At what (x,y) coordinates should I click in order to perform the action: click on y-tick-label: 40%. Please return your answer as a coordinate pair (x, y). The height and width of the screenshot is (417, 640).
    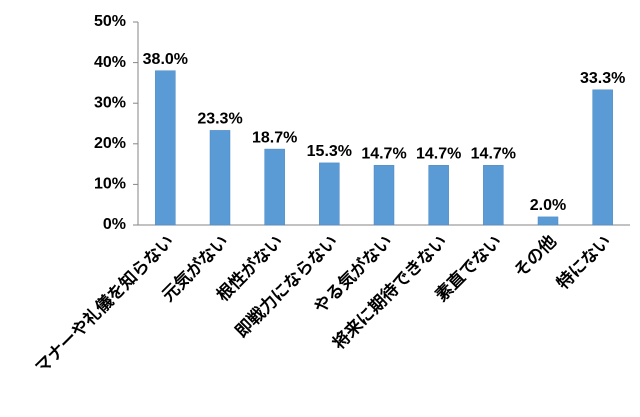
    Looking at the image, I should click on (110, 62).